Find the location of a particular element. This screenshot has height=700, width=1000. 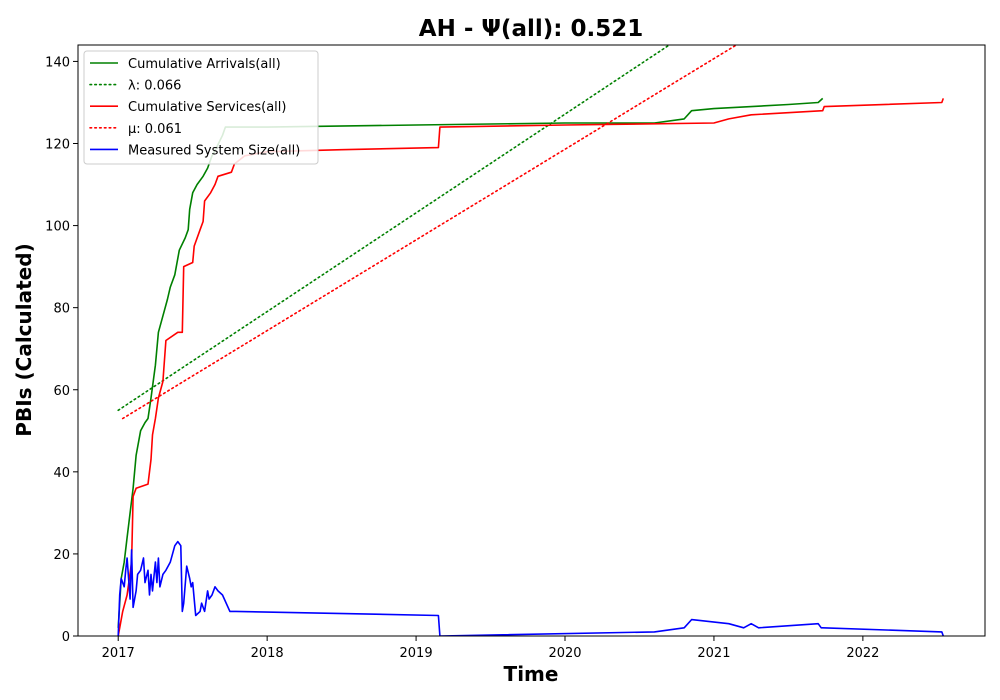

y-tick-label: 100 is located at coordinates (57, 227).